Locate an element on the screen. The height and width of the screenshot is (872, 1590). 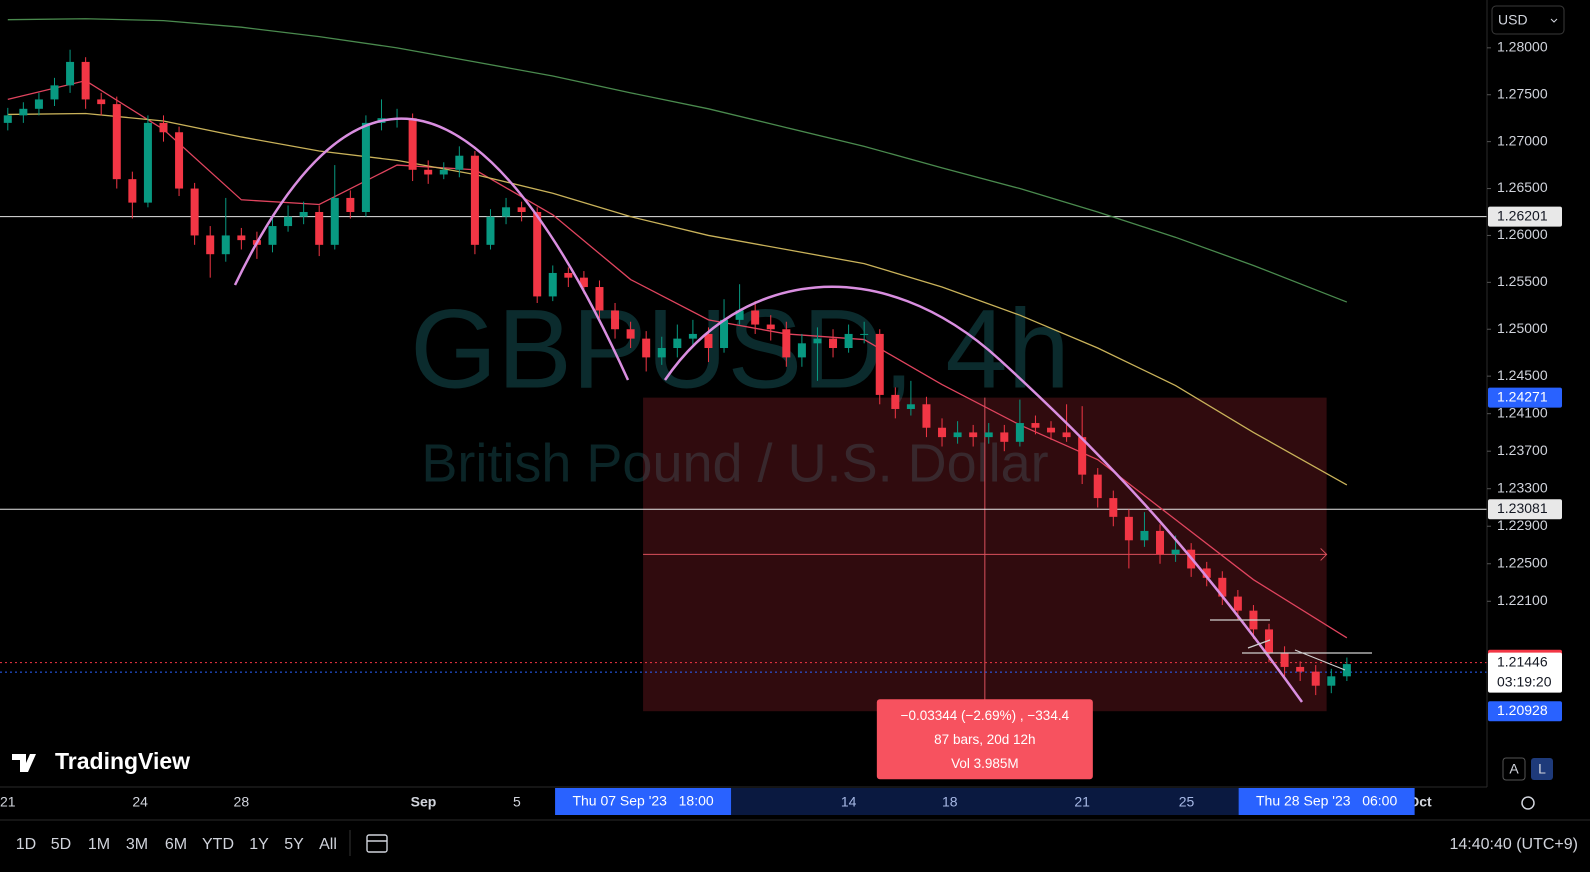
currency-box is located at coordinates (1528, 20).